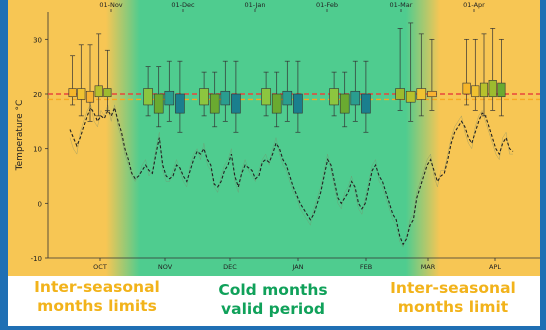  I want to click on x-tick-label-3: JAN, so click(297, 267).